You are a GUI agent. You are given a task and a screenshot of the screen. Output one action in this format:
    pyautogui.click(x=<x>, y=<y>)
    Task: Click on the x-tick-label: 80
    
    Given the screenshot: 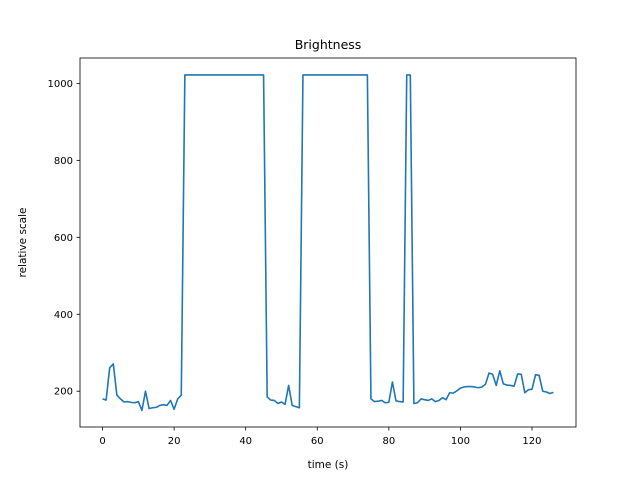 What is the action you would take?
    pyautogui.click(x=388, y=441)
    